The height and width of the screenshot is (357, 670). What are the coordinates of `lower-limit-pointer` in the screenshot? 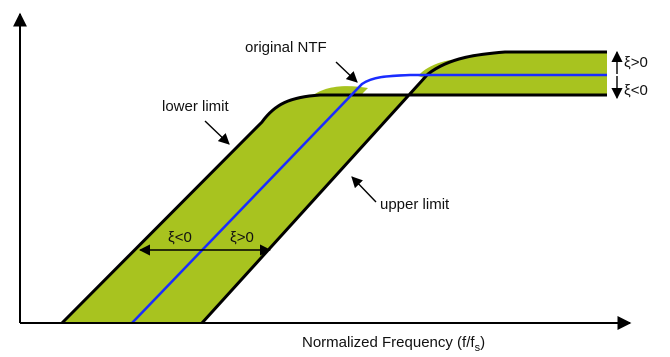 It's located at (217, 132).